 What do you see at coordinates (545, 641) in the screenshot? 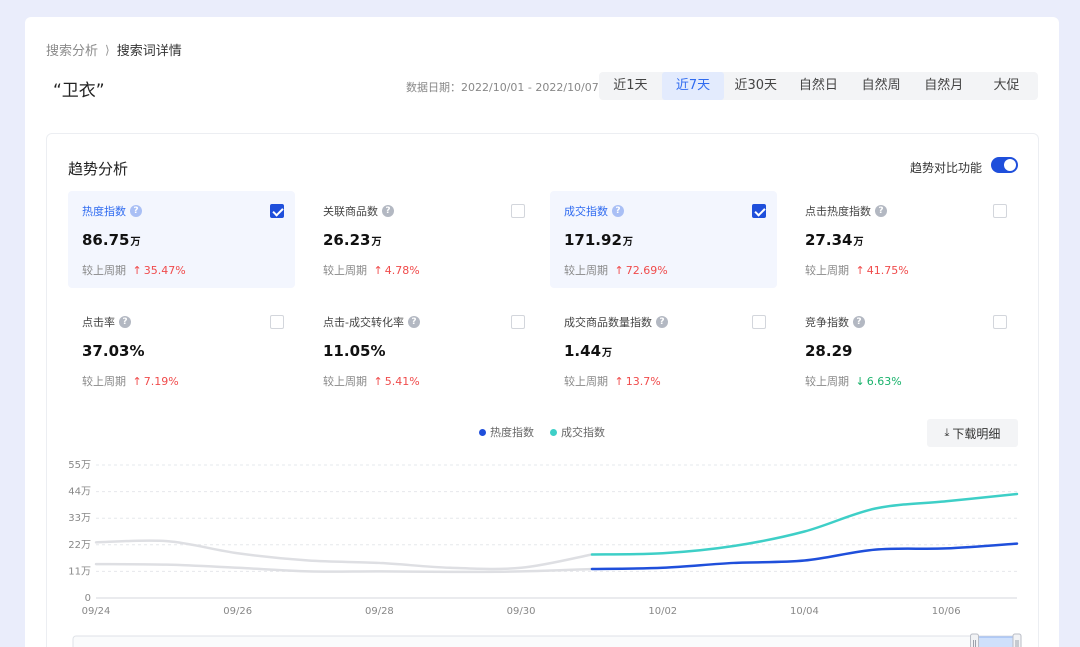
I see `zoom-slider-track` at bounding box center [545, 641].